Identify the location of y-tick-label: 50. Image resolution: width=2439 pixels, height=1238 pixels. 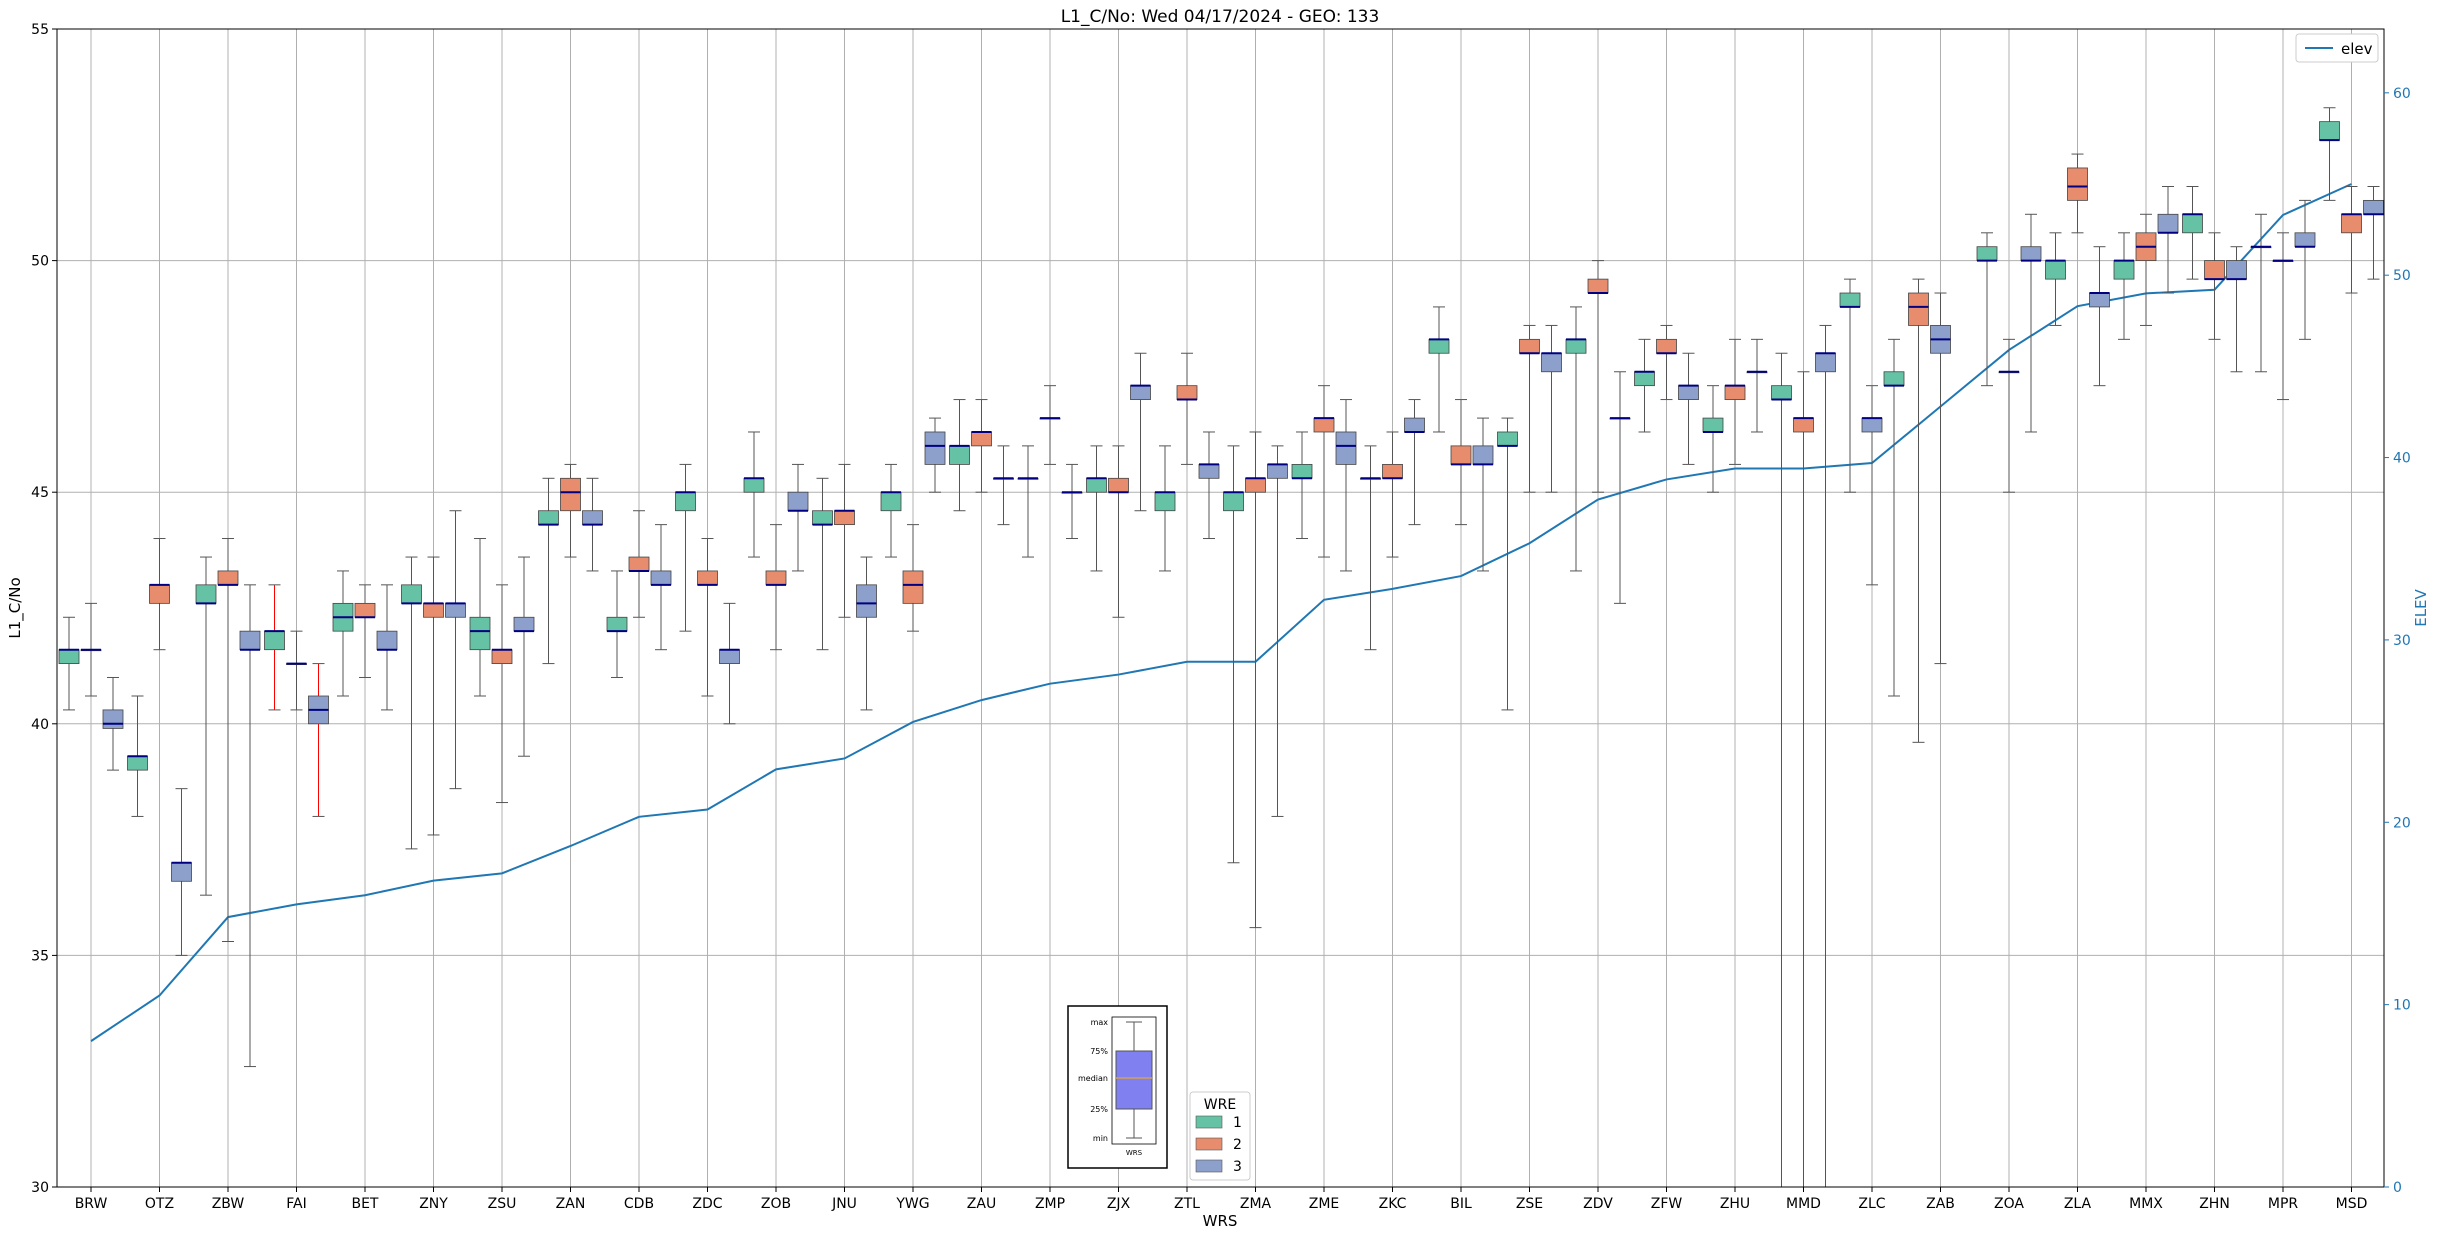
(40, 262).